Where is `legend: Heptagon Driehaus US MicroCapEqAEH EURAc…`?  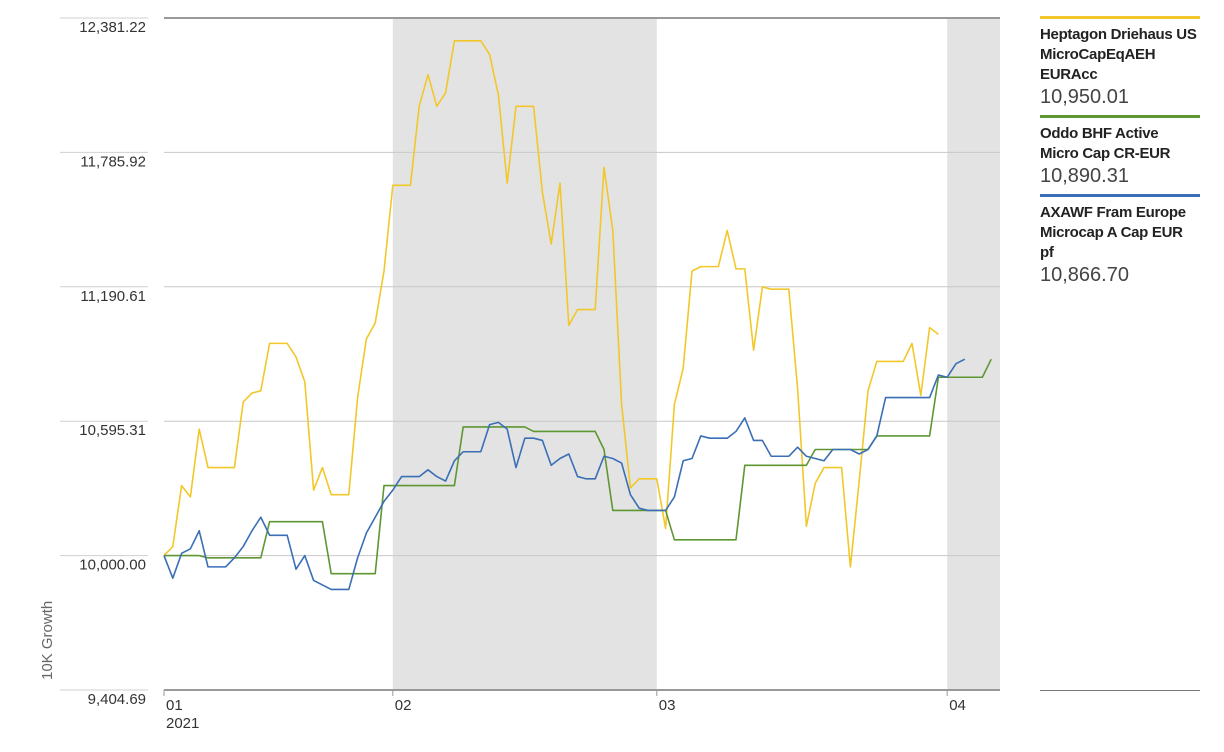 legend: Heptagon Driehaus US MicroCapEqAEH EURAc… is located at coordinates (1120, 154).